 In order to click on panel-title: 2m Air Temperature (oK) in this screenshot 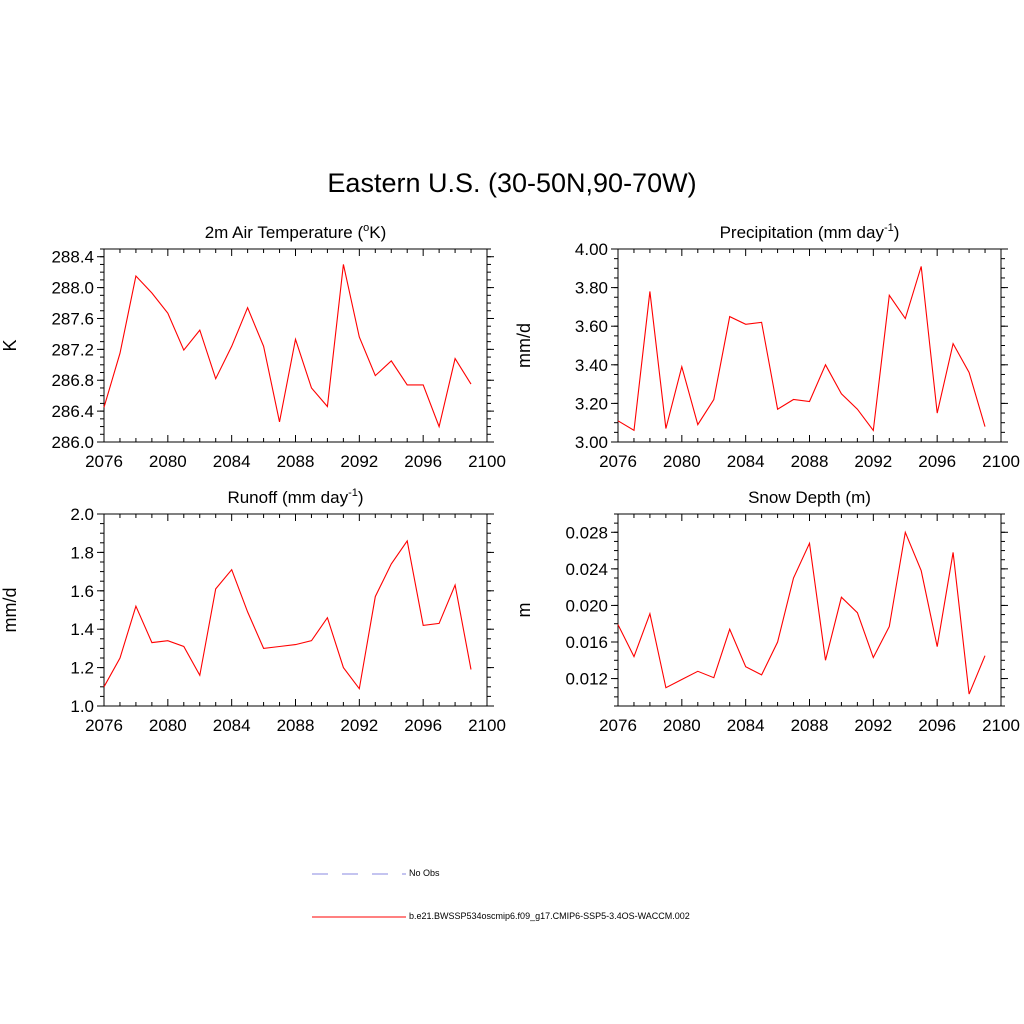, I will do `click(296, 232)`.